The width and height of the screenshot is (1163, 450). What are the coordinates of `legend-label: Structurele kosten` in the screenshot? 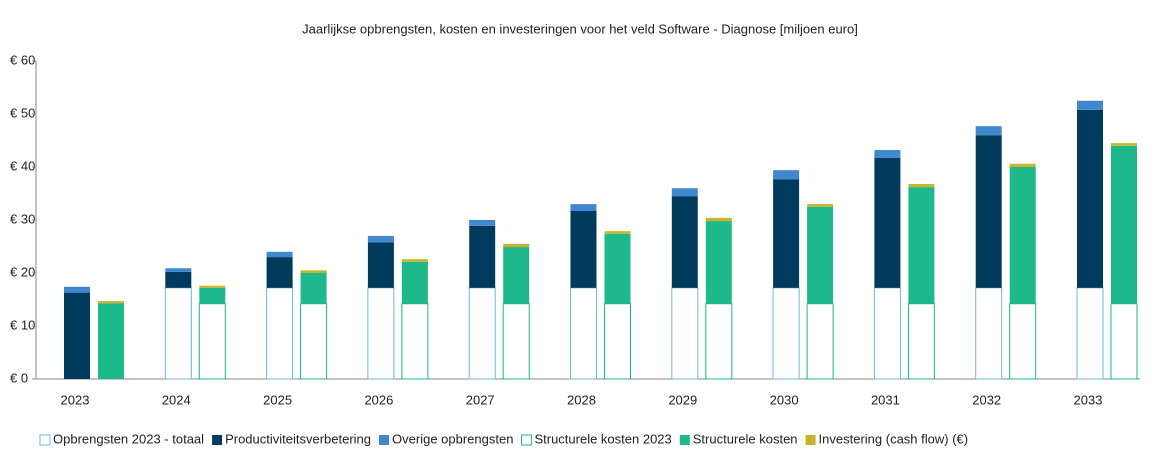 It's located at (745, 438).